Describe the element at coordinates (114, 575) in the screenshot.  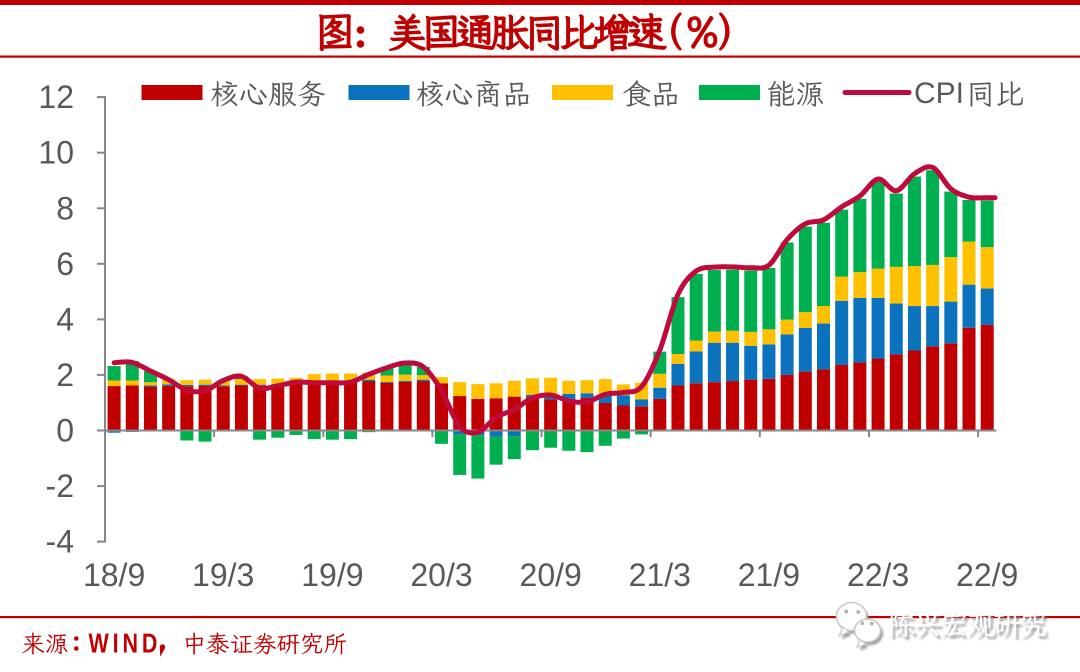
I see `svg-text: 18/9` at that location.